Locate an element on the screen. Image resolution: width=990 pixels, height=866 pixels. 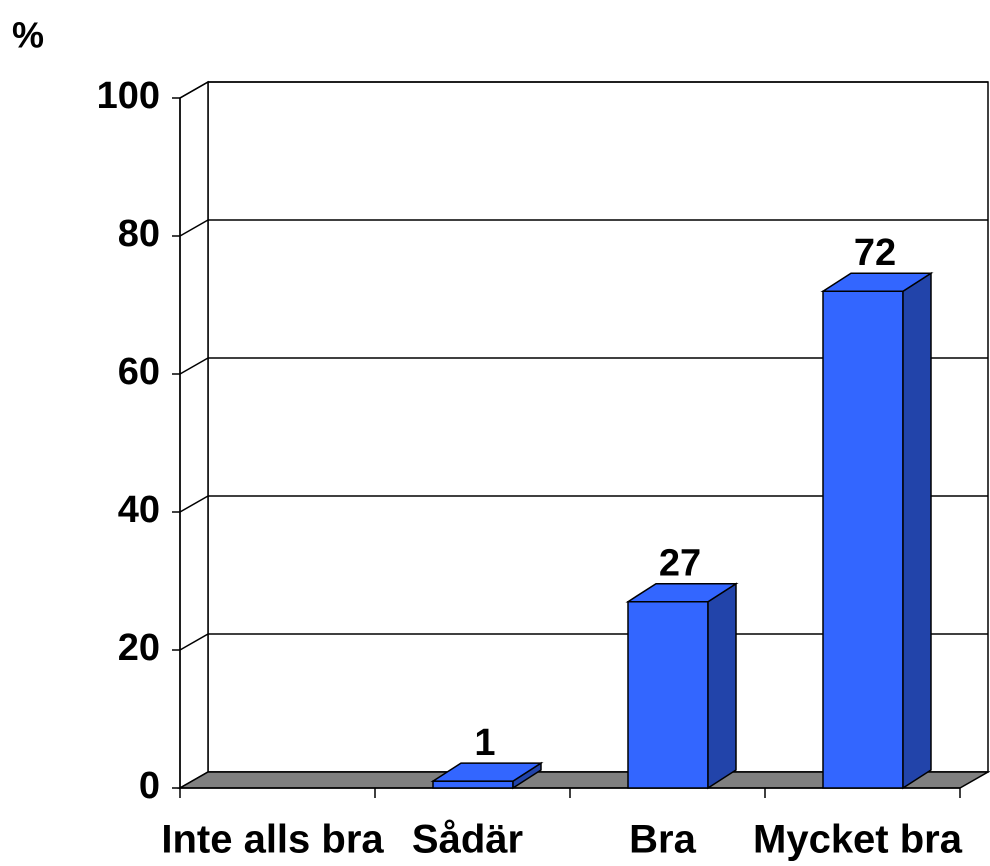
x-tick-label: Bra is located at coordinates (662, 840).